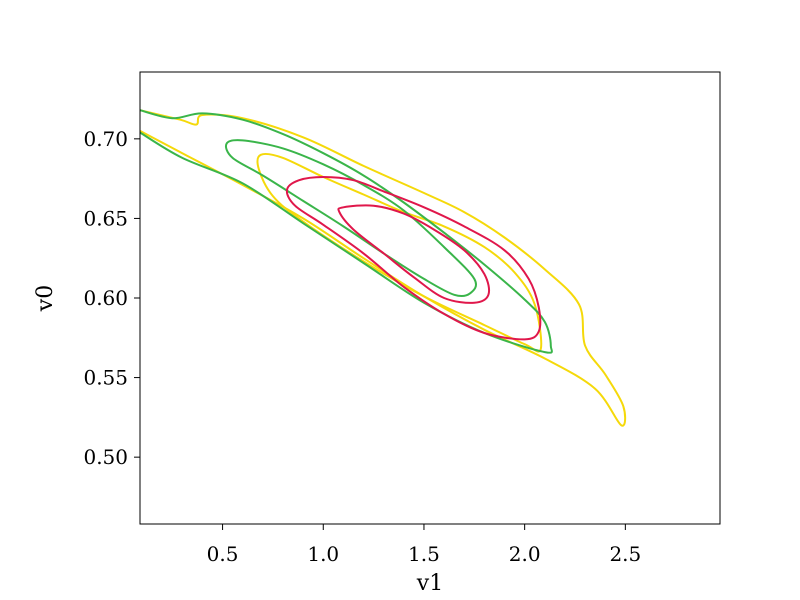 Image resolution: width=800 pixels, height=600 pixels. I want to click on x-tick-label: 1.0, so click(323, 554).